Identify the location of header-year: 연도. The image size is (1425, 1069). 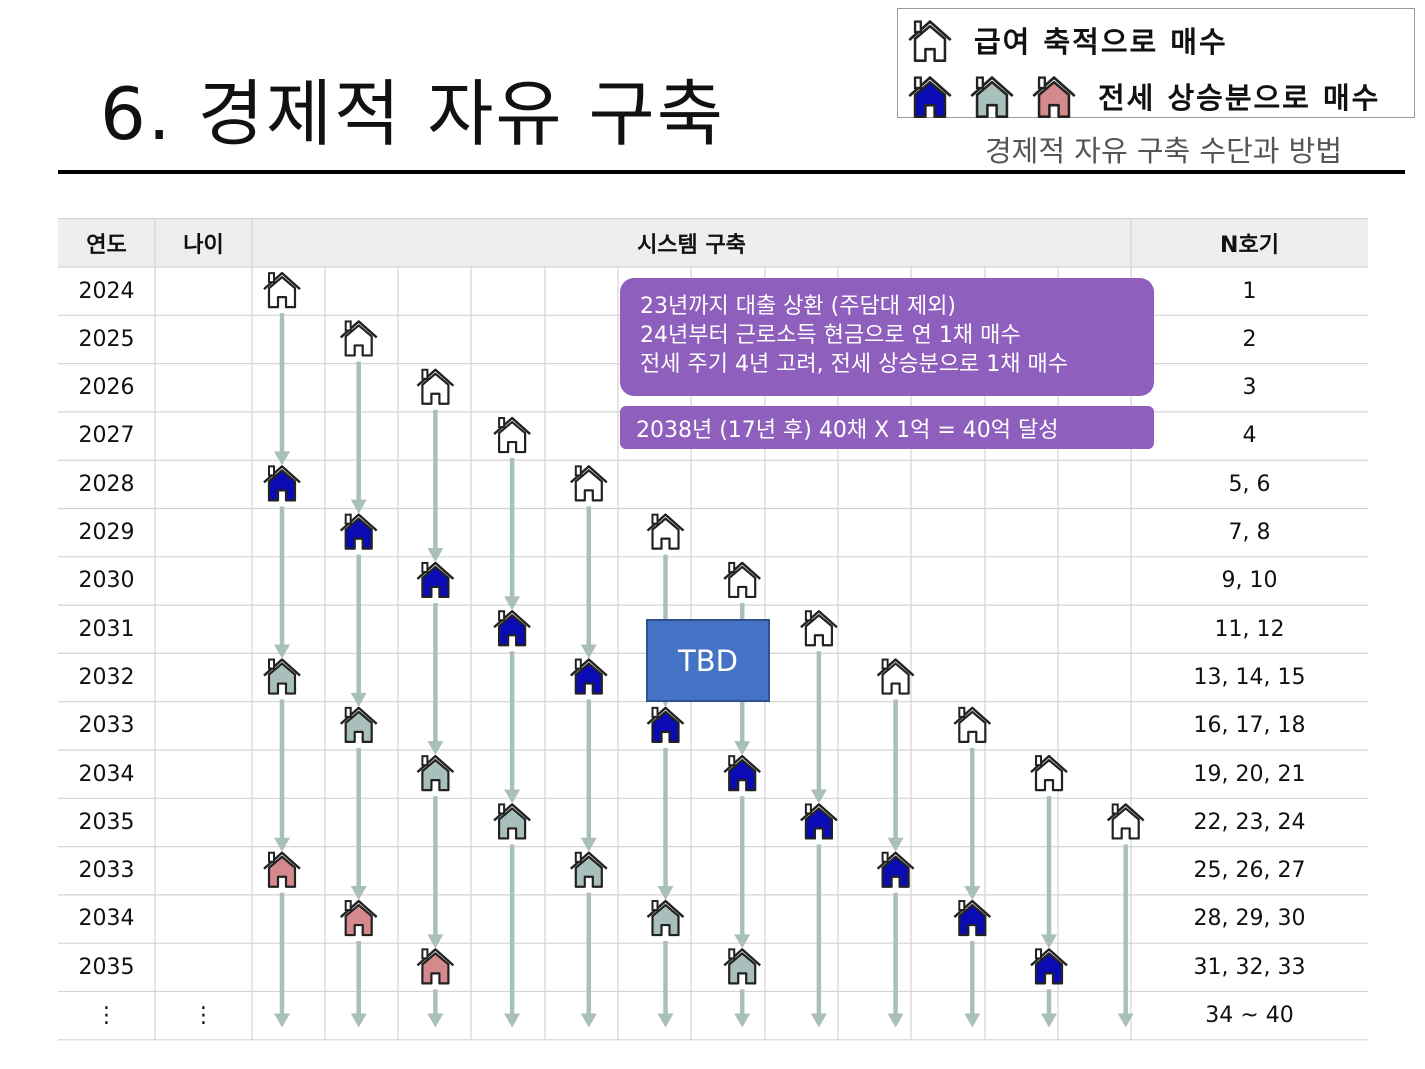
(106, 245).